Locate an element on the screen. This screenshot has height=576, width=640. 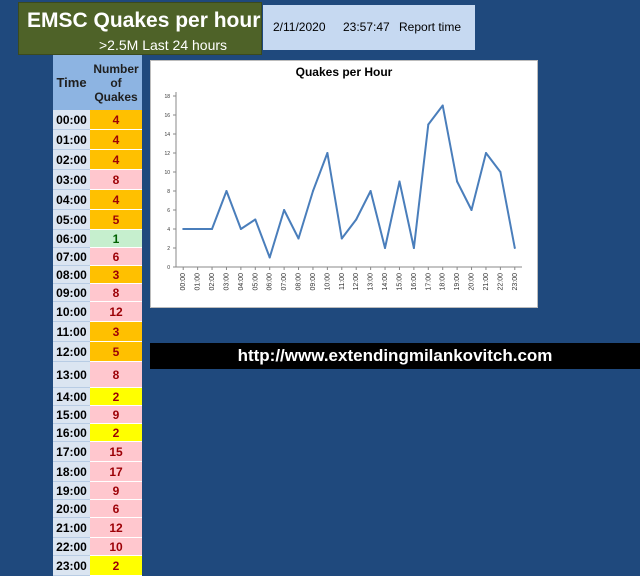
table-row: 19:00 9 is located at coordinates (97, 491).